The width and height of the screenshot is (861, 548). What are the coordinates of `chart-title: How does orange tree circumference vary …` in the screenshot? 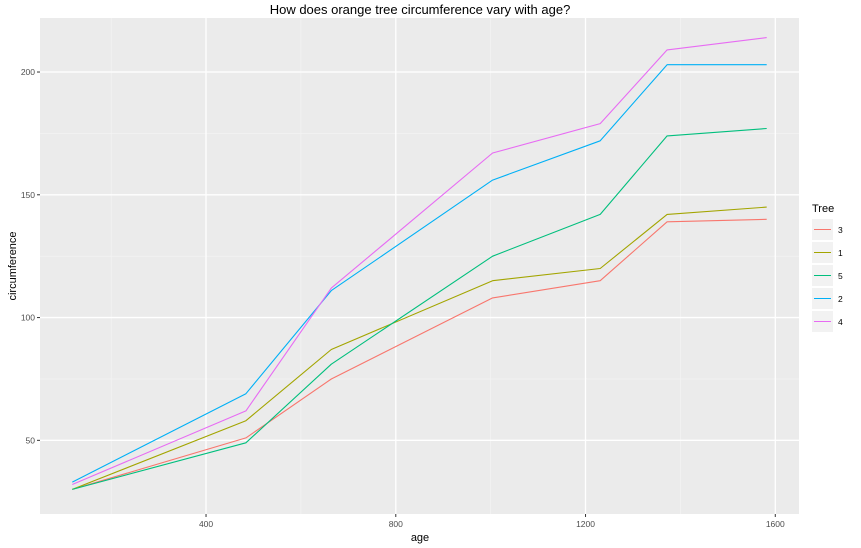 It's located at (420, 9).